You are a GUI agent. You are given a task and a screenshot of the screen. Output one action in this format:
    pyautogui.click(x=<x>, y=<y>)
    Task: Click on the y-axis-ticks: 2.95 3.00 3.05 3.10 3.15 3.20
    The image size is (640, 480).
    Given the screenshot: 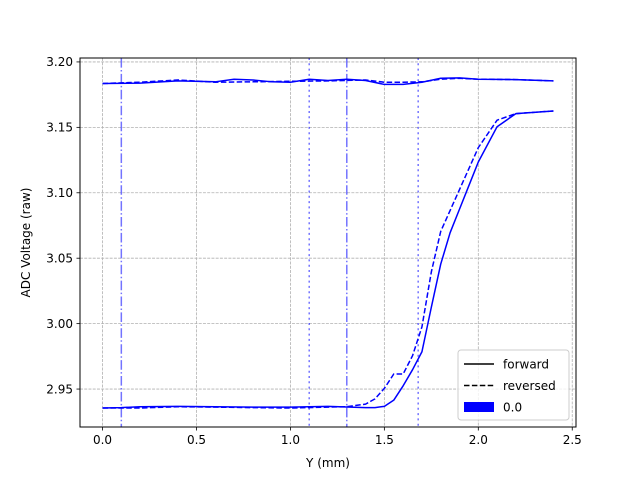 What is the action you would take?
    pyautogui.click(x=63, y=225)
    